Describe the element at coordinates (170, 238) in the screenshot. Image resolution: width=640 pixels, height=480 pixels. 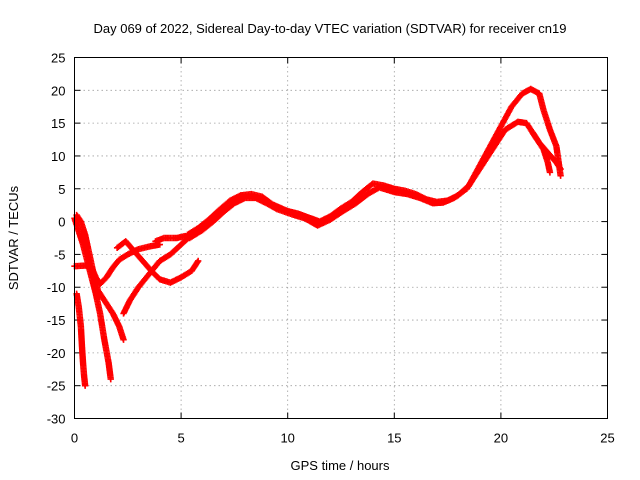
I see `series-arc-g` at that location.